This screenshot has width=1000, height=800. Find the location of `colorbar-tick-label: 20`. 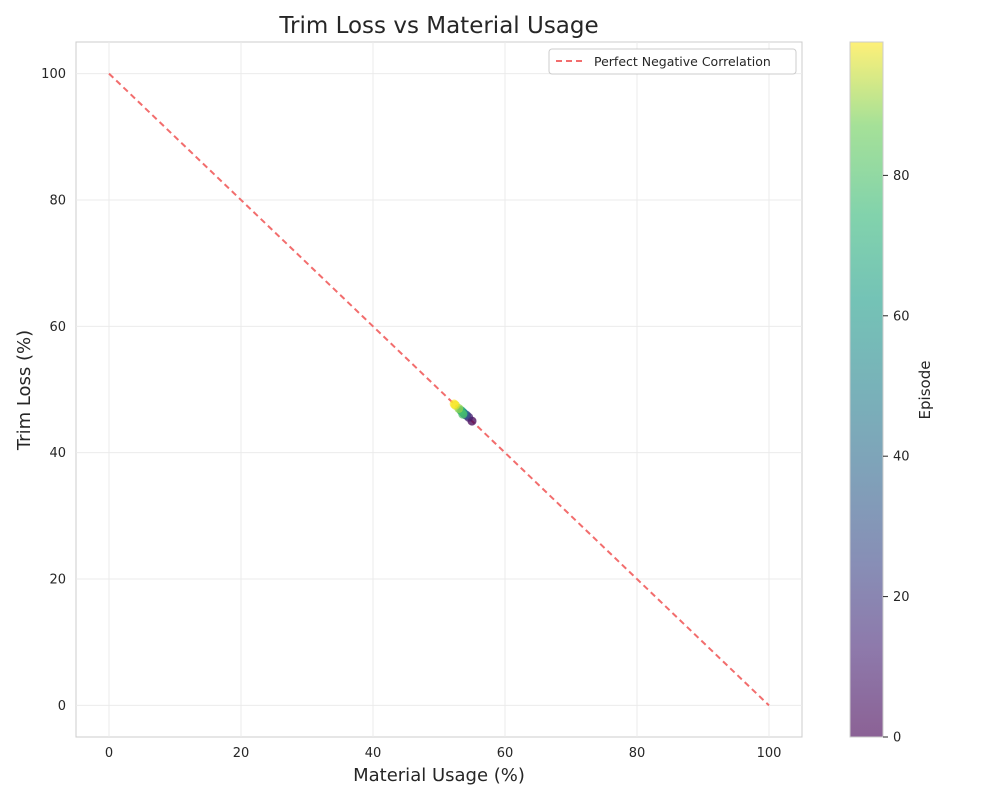

colorbar-tick-label: 20 is located at coordinates (901, 597).